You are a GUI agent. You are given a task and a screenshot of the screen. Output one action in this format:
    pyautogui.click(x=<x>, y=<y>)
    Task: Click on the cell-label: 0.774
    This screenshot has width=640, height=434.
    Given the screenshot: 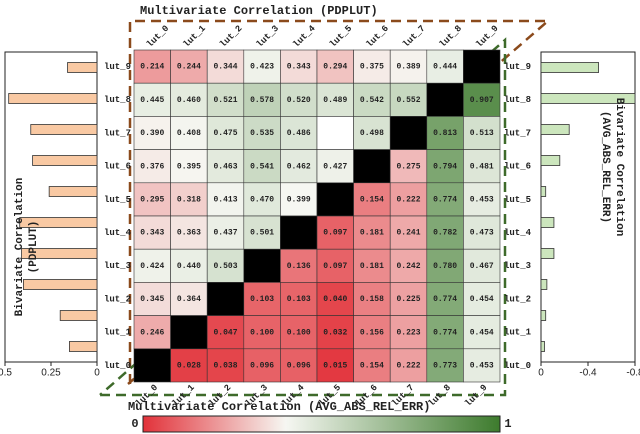 What is the action you would take?
    pyautogui.click(x=445, y=200)
    